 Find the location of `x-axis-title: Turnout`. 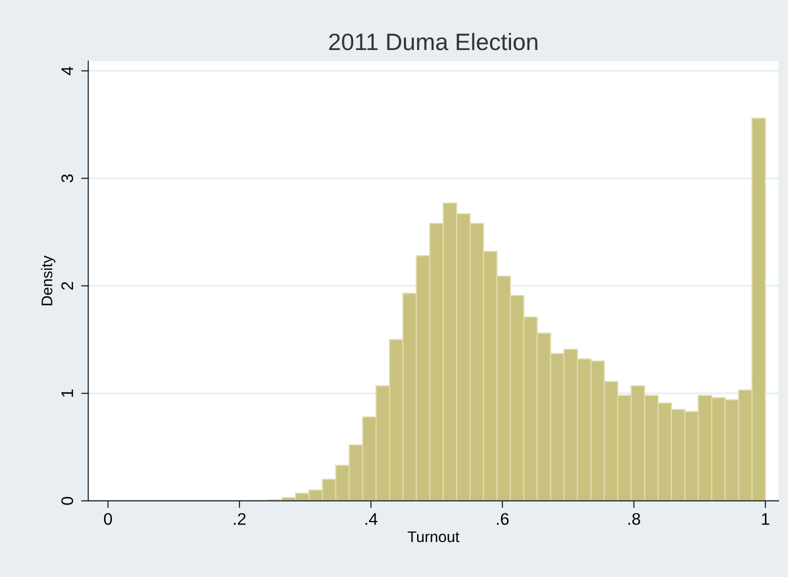

x-axis-title: Turnout is located at coordinates (434, 537).